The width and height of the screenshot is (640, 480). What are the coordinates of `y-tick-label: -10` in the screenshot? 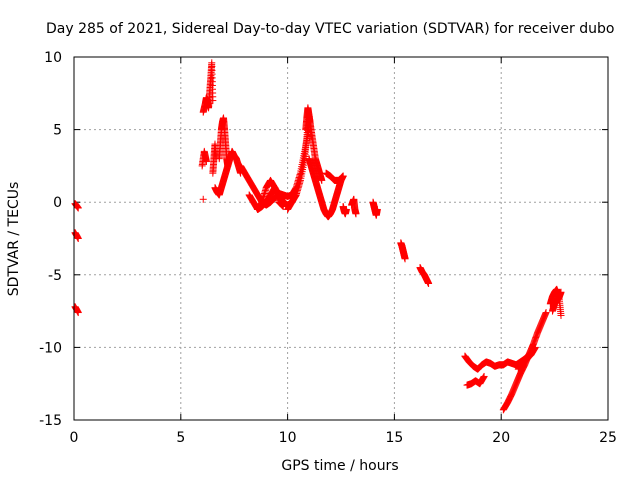 It's located at (50, 348).